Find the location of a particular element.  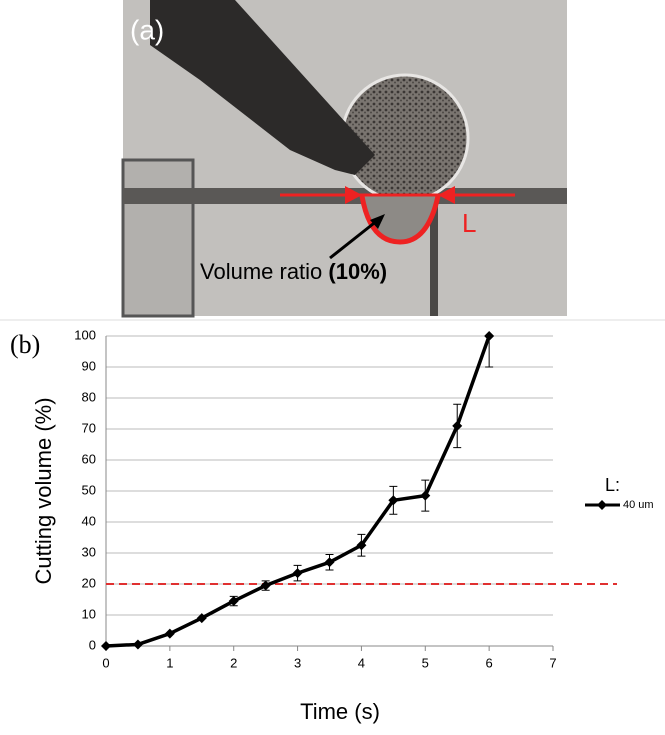

pointer-head is located at coordinates (377, 221).